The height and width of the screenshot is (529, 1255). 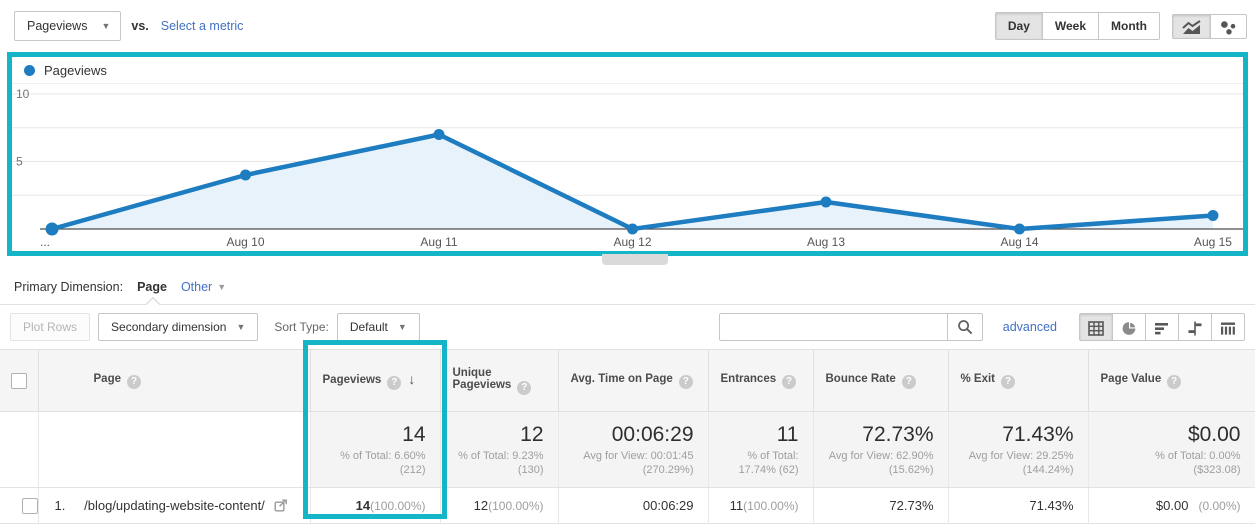 I want to click on svg-text: Aug 14, so click(x=1019, y=242).